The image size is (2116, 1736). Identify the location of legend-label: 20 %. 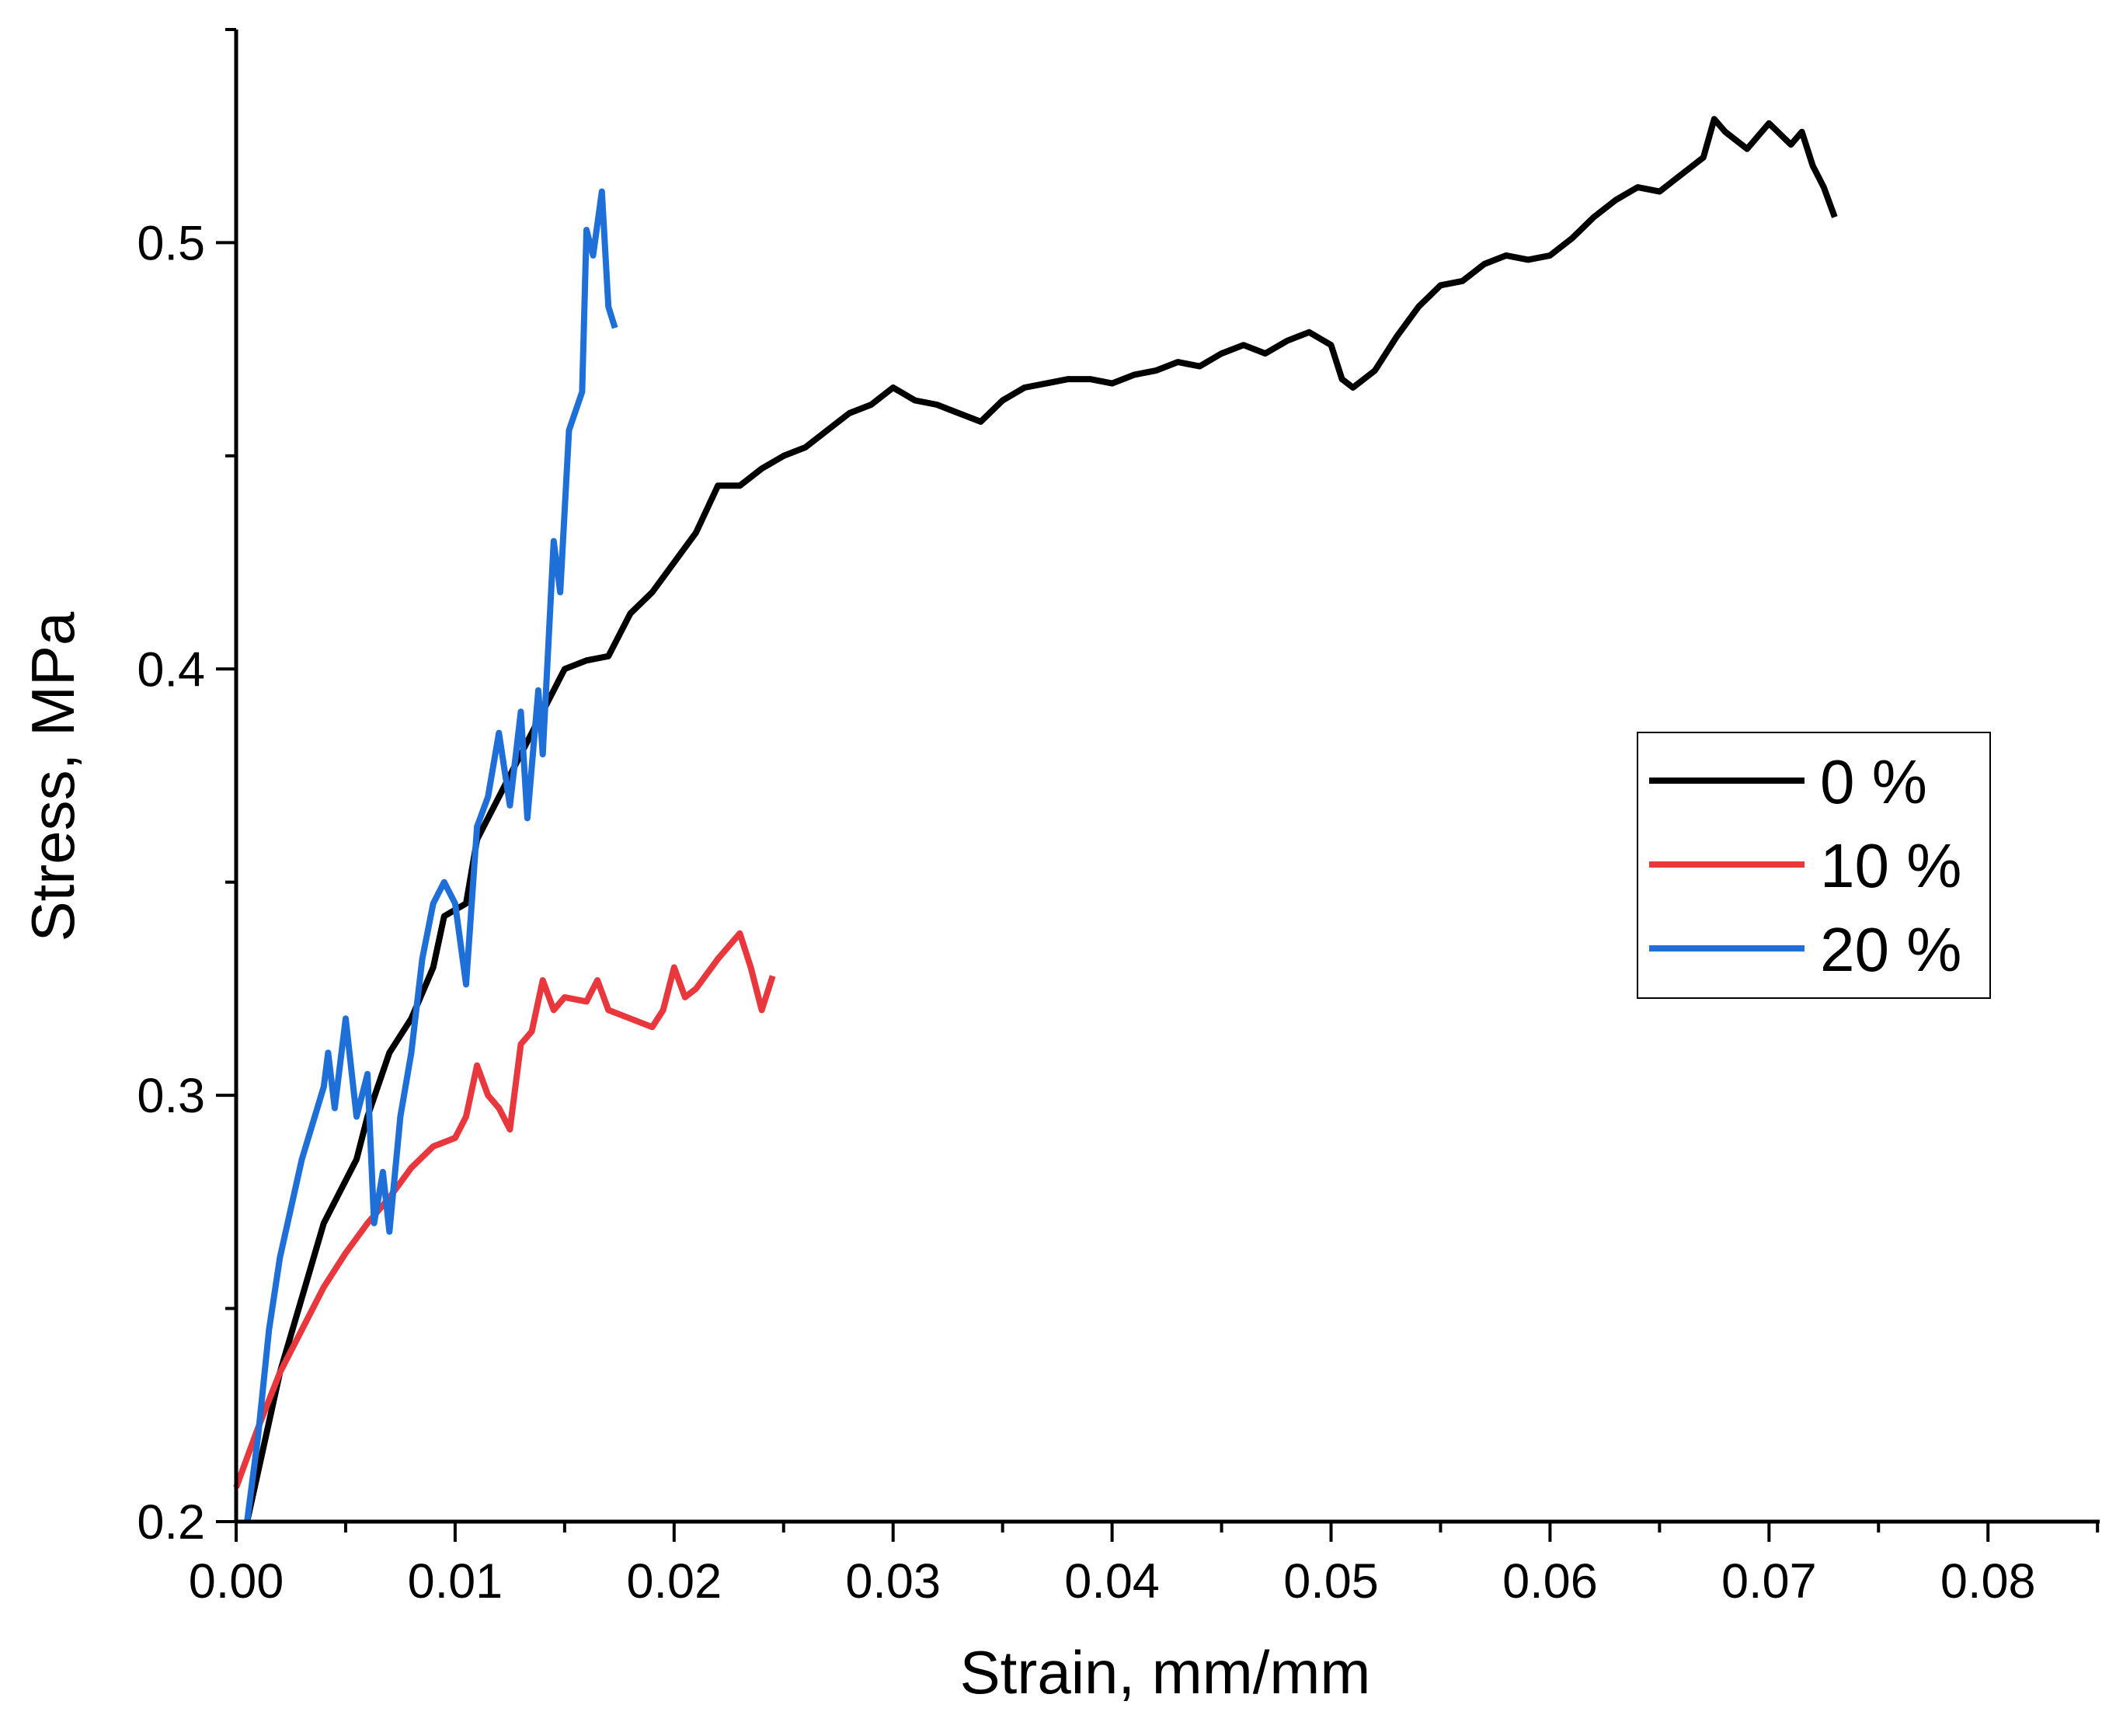
(1891, 949).